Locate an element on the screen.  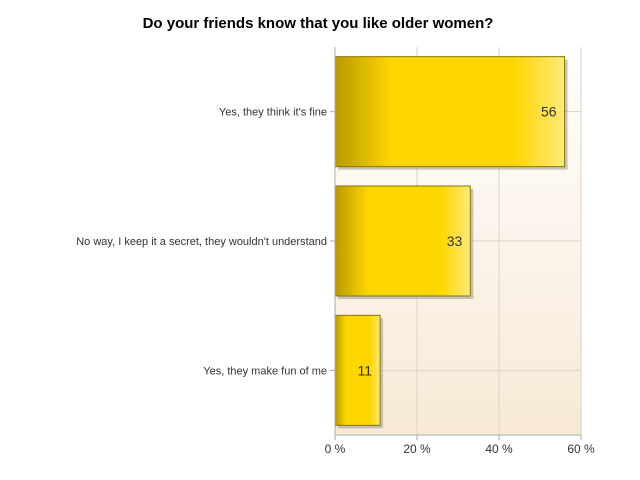
x-tick-label-2: 40 % is located at coordinates (499, 449).